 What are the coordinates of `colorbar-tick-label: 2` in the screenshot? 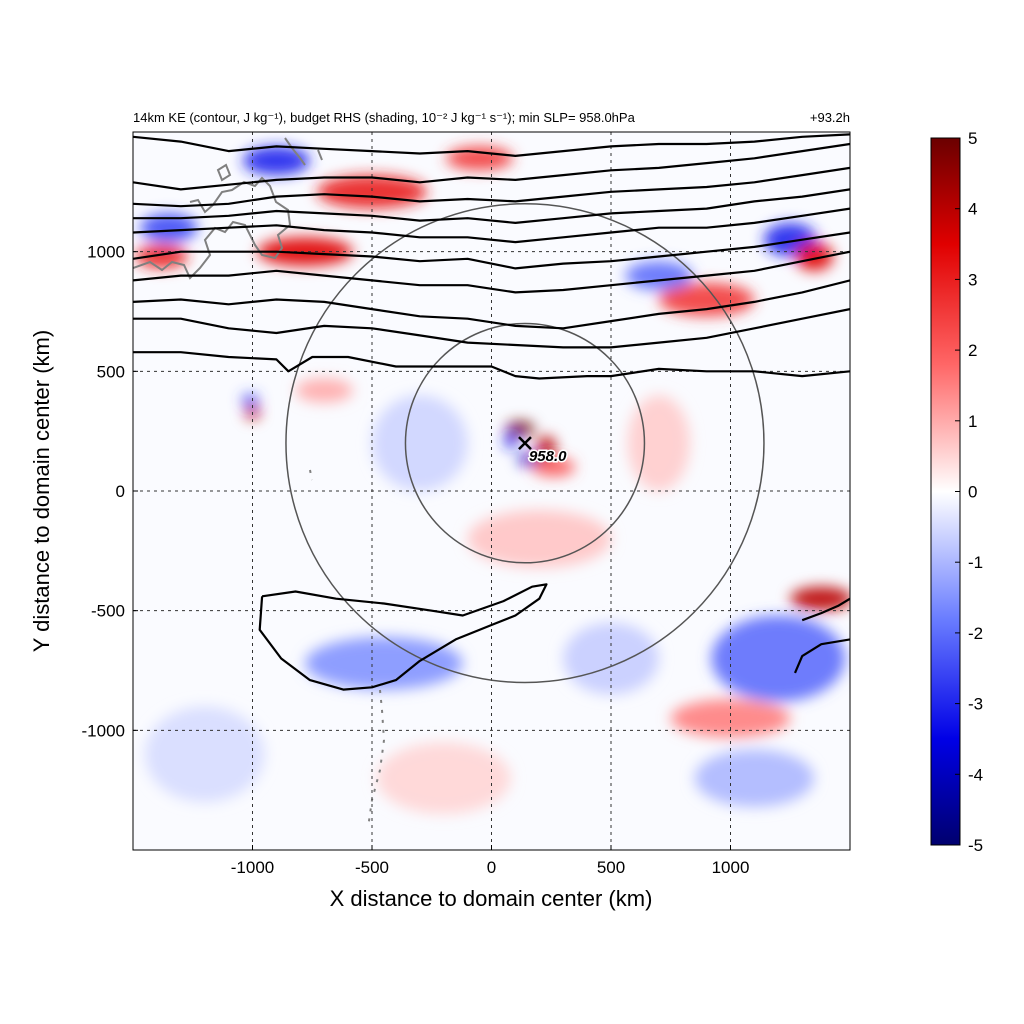 It's located at (972, 350).